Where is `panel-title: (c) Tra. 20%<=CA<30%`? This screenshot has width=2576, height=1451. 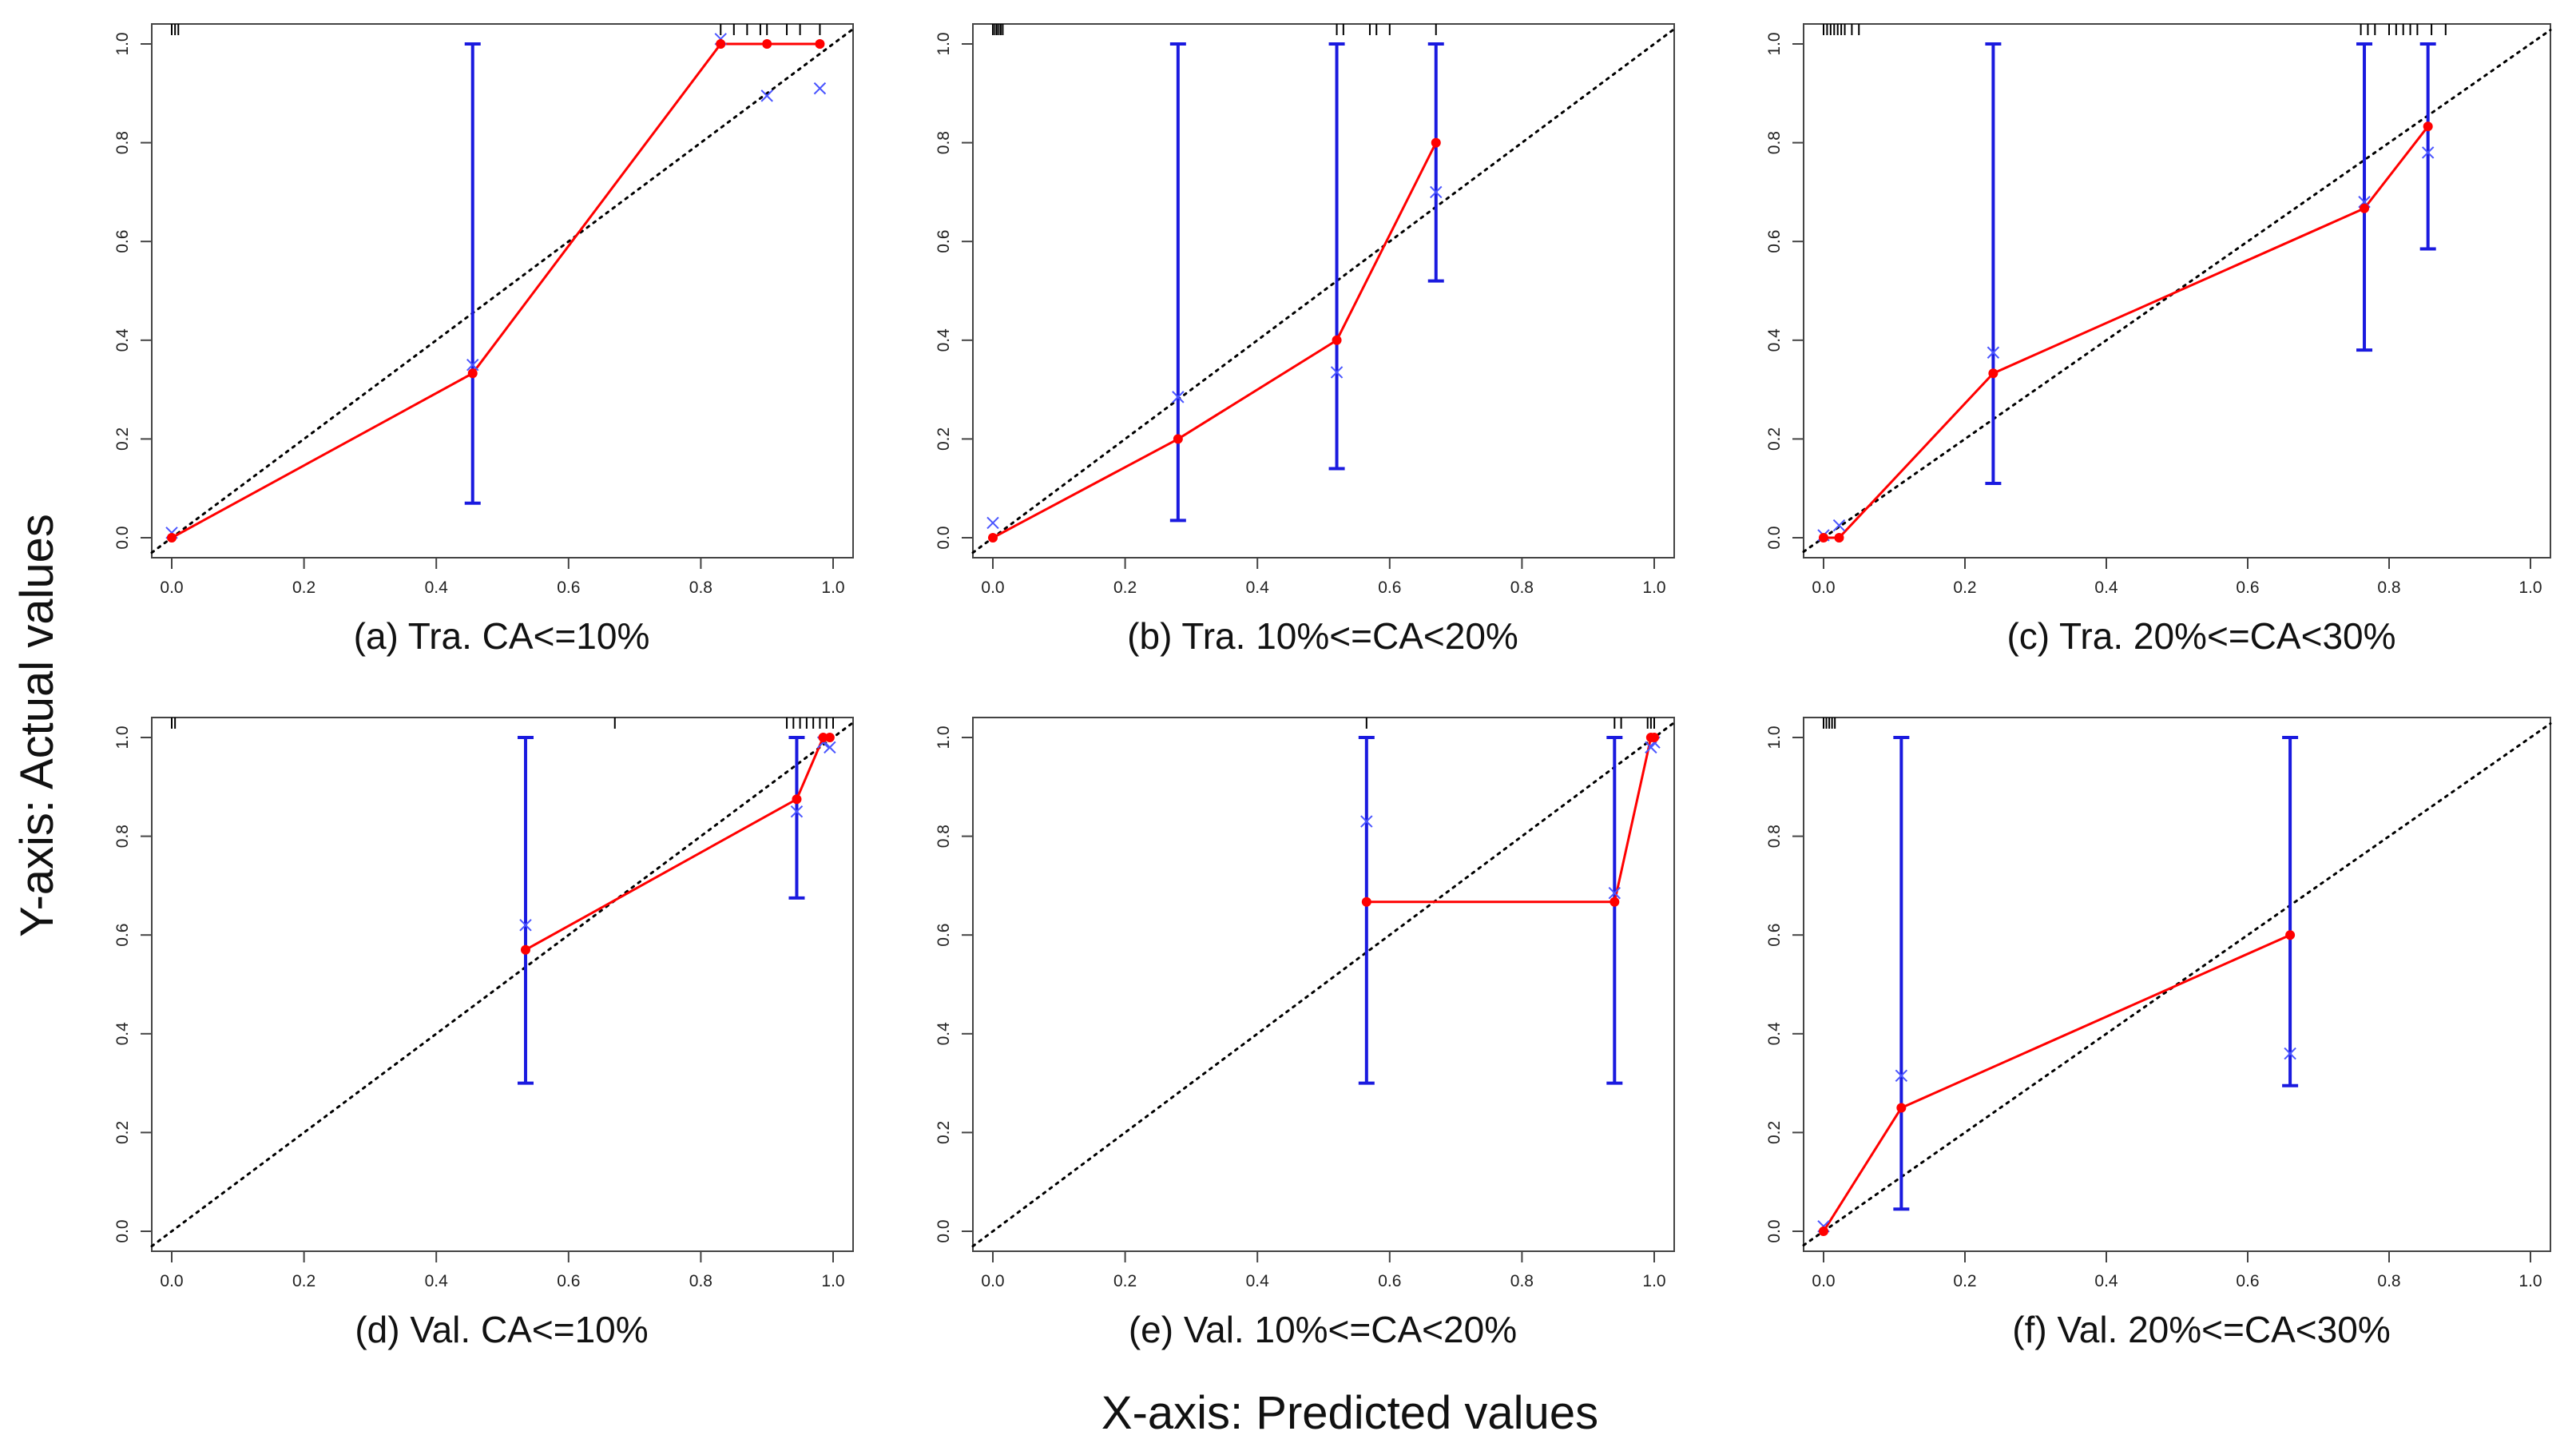 panel-title: (c) Tra. 20%<=CA<30% is located at coordinates (2200, 636).